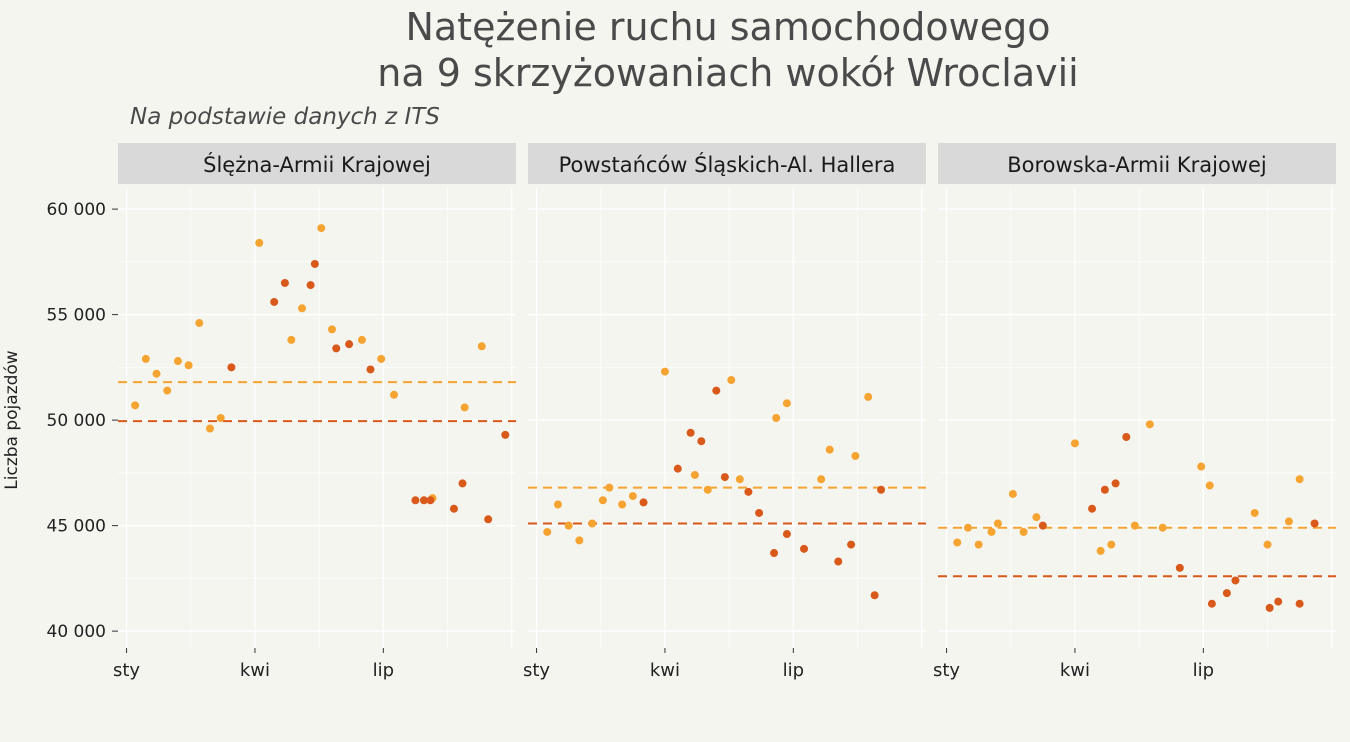 The height and width of the screenshot is (742, 1350). What do you see at coordinates (285, 117) in the screenshot?
I see `chart-subtitle: Na podstawie danych z ITS` at bounding box center [285, 117].